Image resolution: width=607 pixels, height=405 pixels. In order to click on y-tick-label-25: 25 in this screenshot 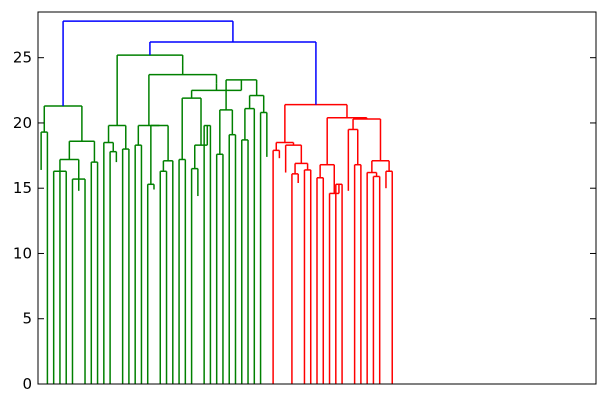, I will do `click(22, 58)`.